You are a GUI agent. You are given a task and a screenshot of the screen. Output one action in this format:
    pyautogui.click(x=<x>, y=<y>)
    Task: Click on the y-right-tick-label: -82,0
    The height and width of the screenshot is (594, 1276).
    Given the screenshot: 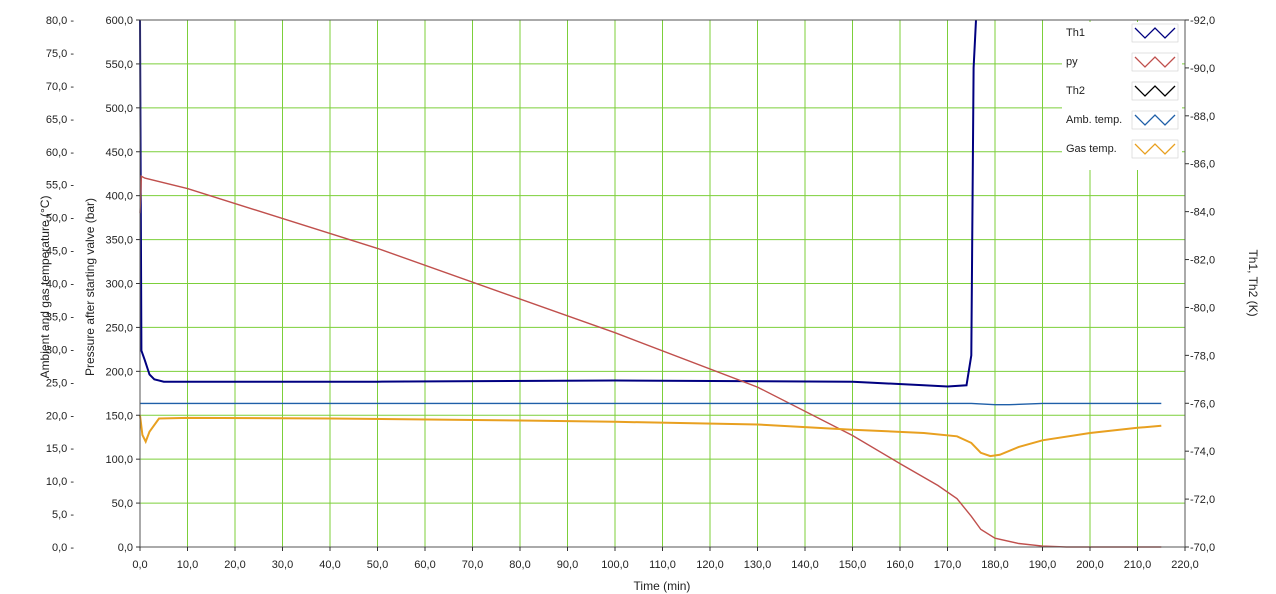 What is the action you would take?
    pyautogui.click(x=1202, y=261)
    